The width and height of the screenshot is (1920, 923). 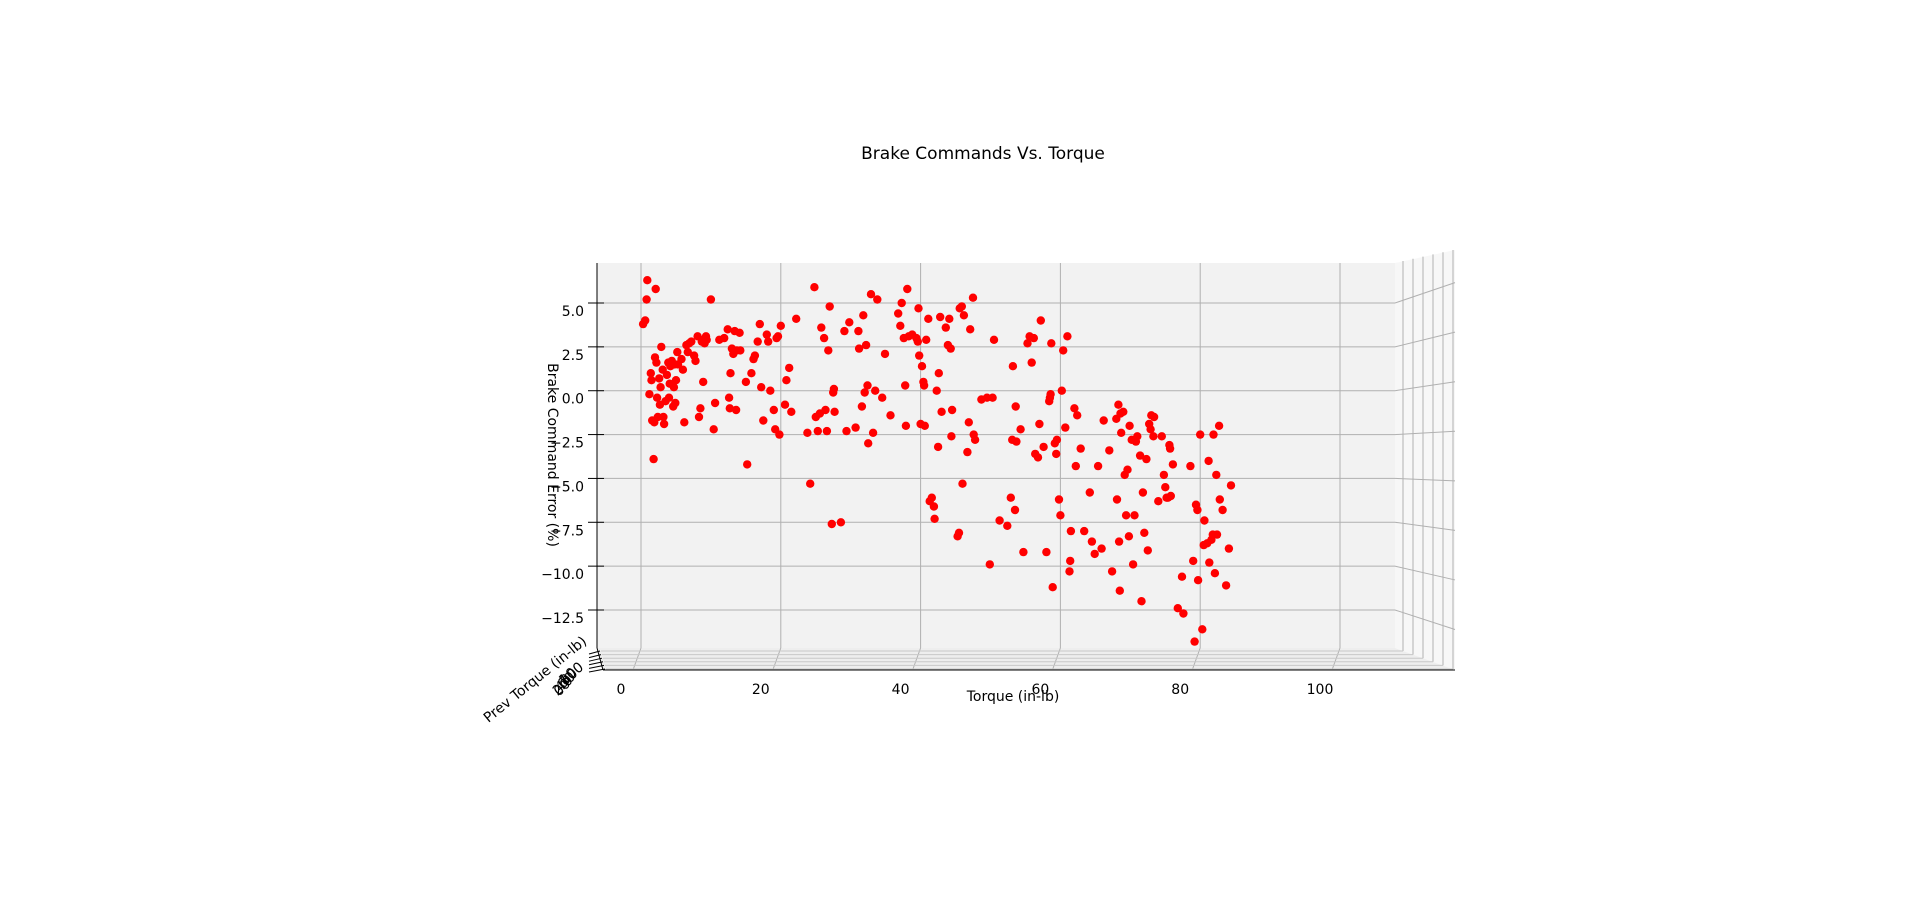 I want to click on y-tick-label: 0.0, so click(x=573, y=400).